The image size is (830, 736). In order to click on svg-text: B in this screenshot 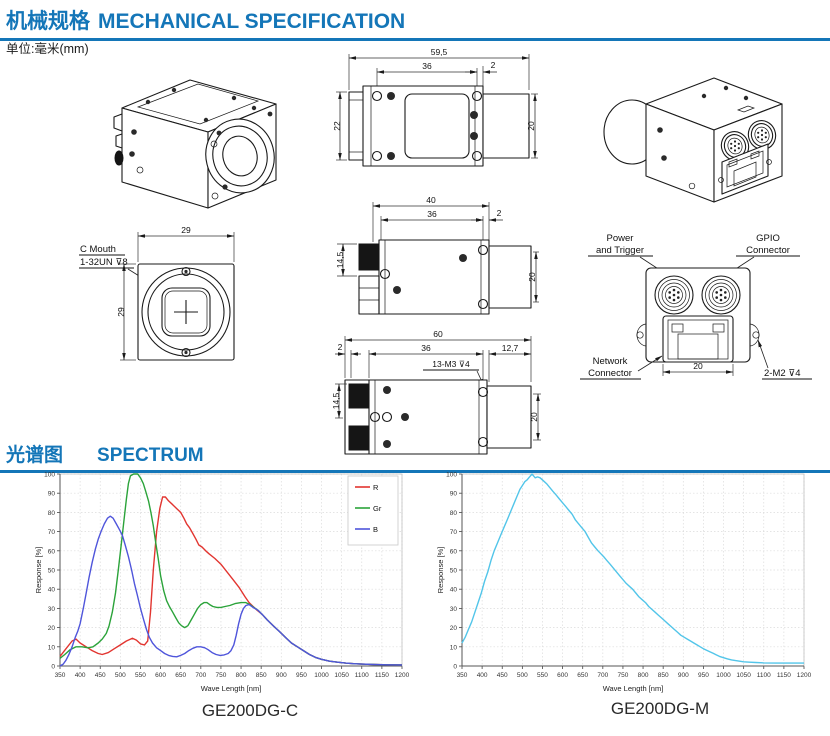, I will do `click(375, 529)`.